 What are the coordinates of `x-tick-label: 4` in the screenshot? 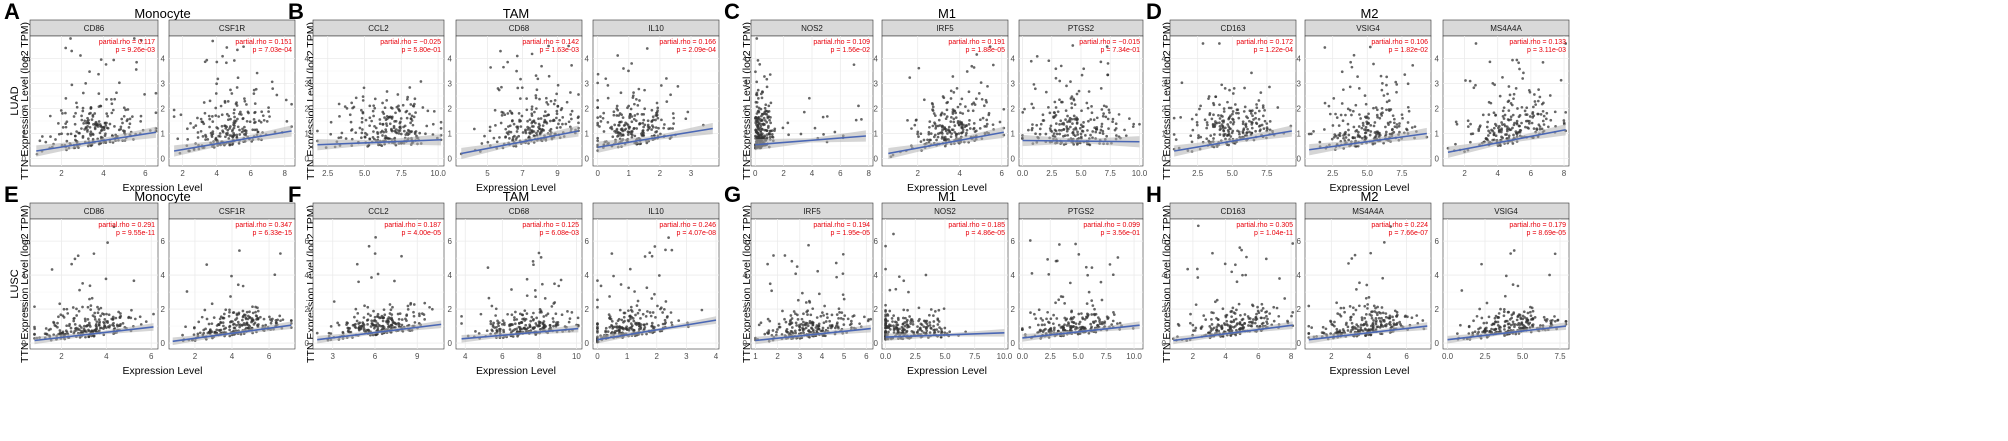 It's located at (216, 173).